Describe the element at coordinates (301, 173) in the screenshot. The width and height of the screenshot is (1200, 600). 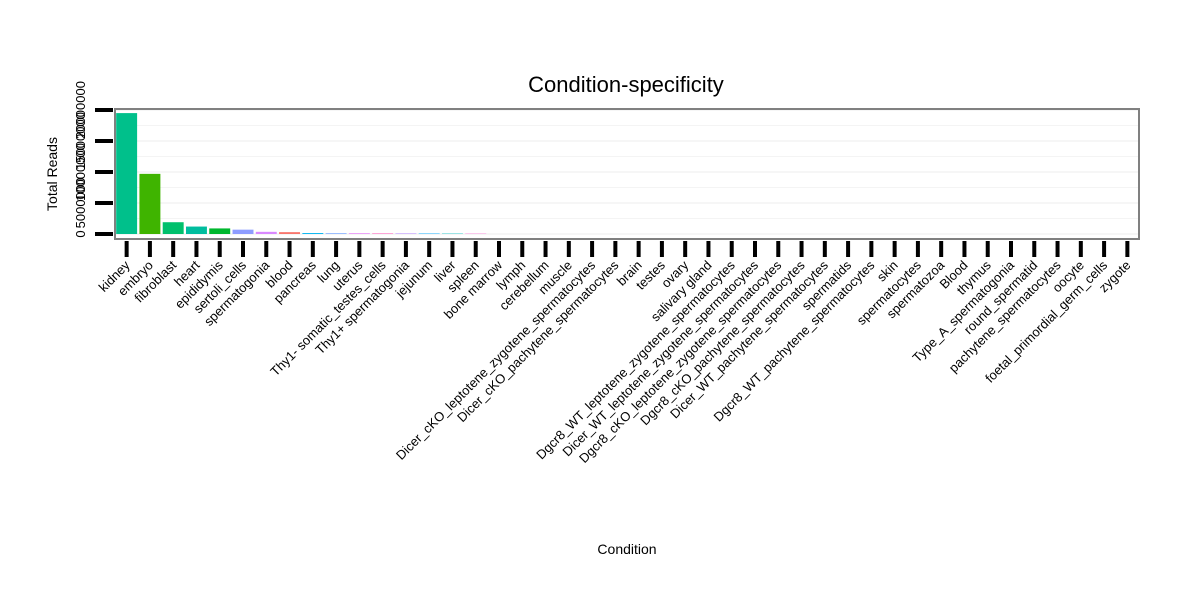
I see `bars-group` at that location.